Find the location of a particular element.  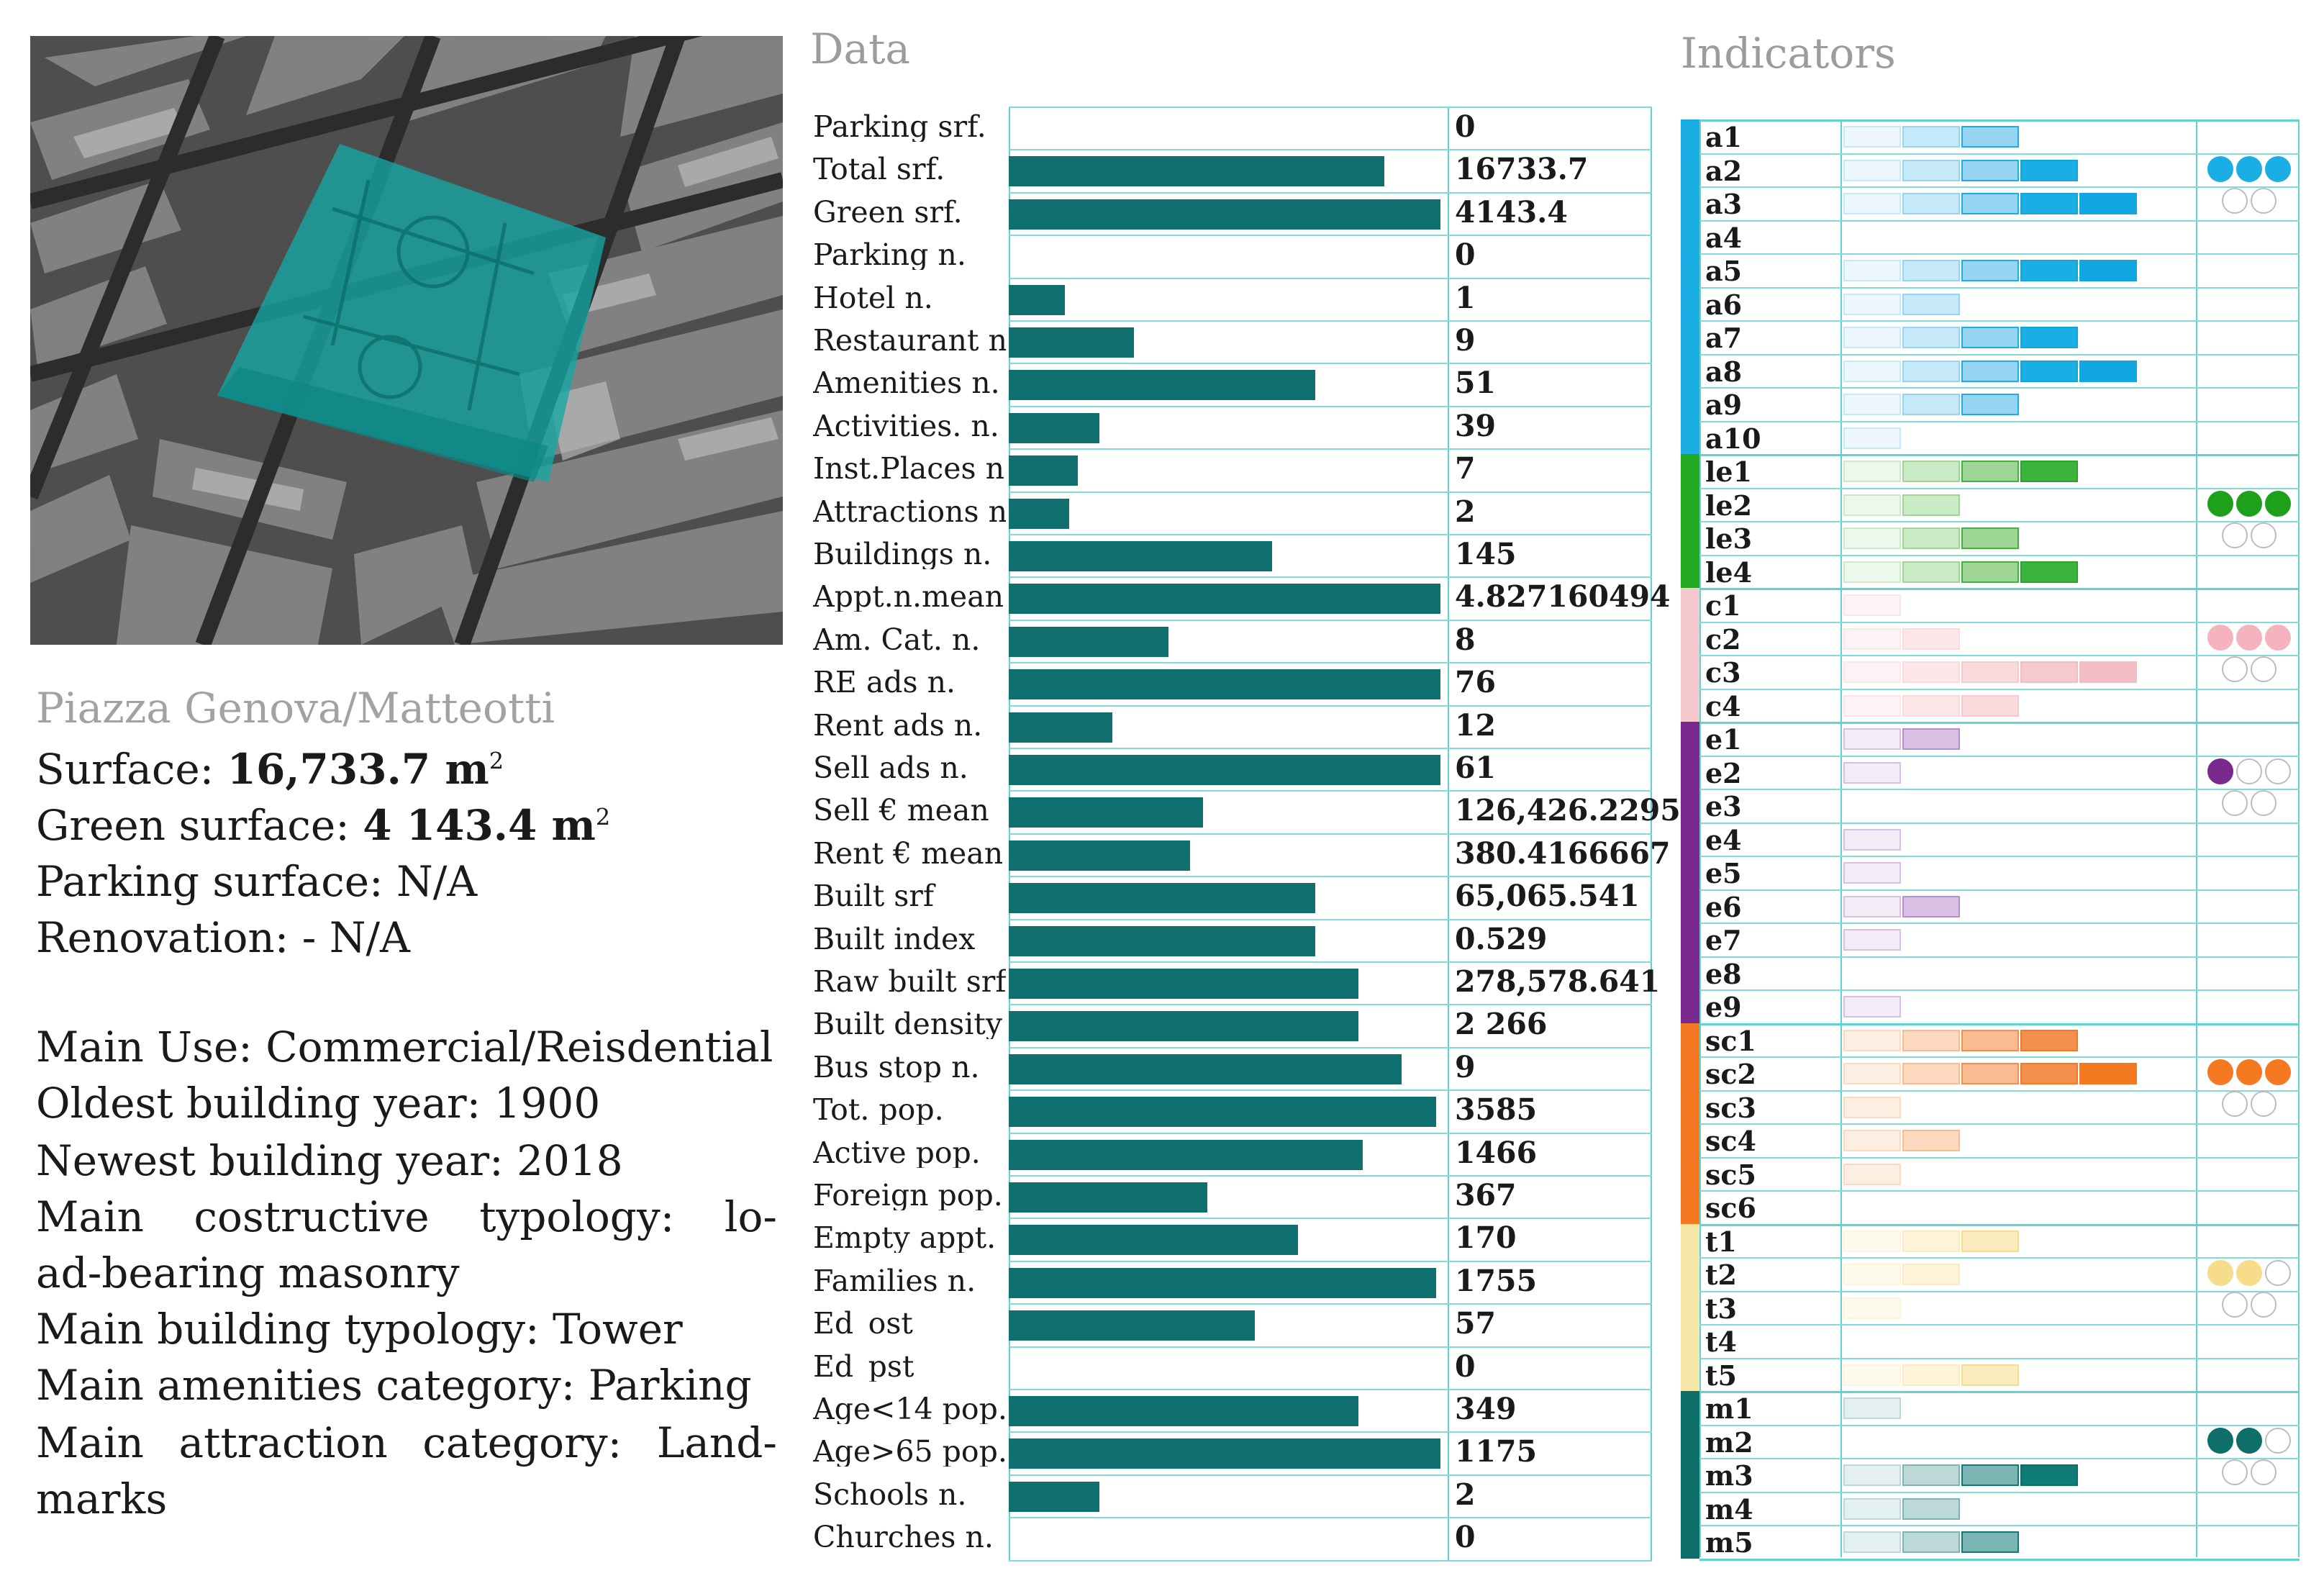

indicator-label: c4 is located at coordinates (1723, 706).